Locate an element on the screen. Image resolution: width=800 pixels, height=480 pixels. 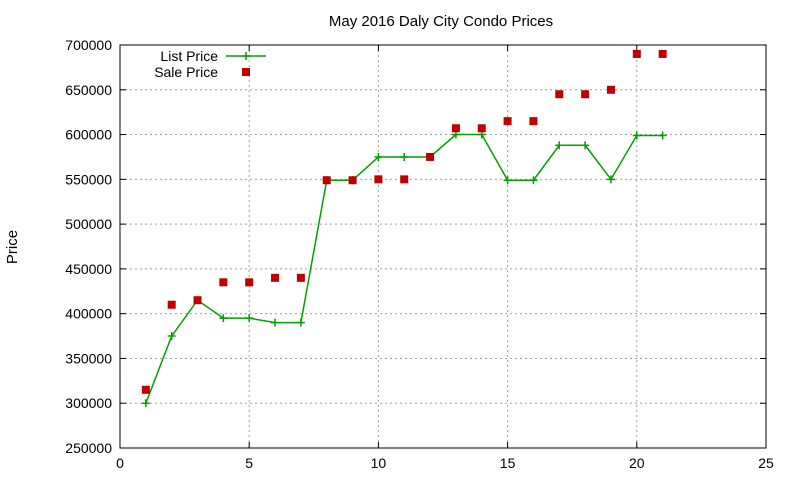
y-tick-label: 350000 is located at coordinates (88, 358).